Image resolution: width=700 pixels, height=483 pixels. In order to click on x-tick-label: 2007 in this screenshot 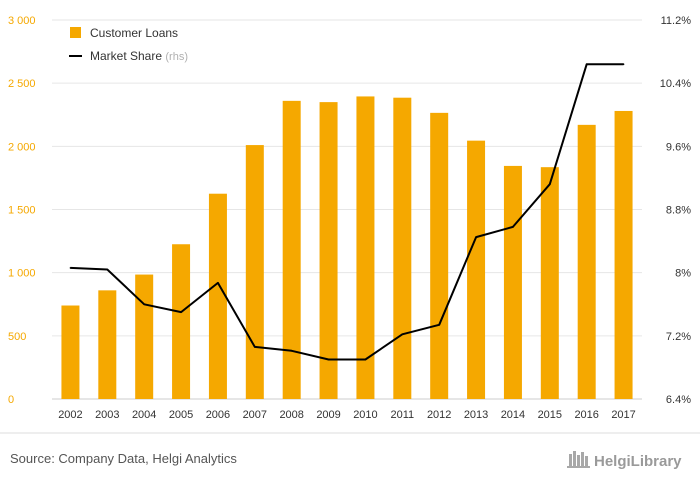, I will do `click(255, 415)`.